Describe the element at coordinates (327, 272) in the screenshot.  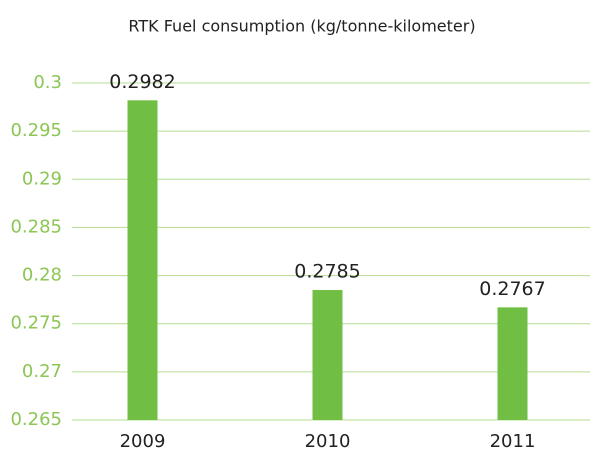
I see `value-label: 0.2785` at that location.